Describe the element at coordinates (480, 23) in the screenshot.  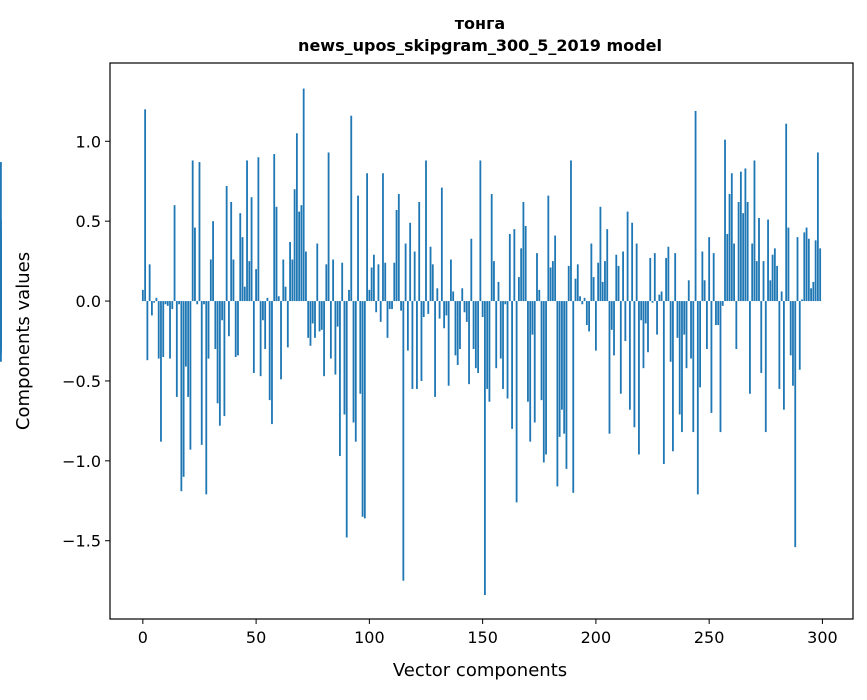
I see `chart-title: тонга` at that location.